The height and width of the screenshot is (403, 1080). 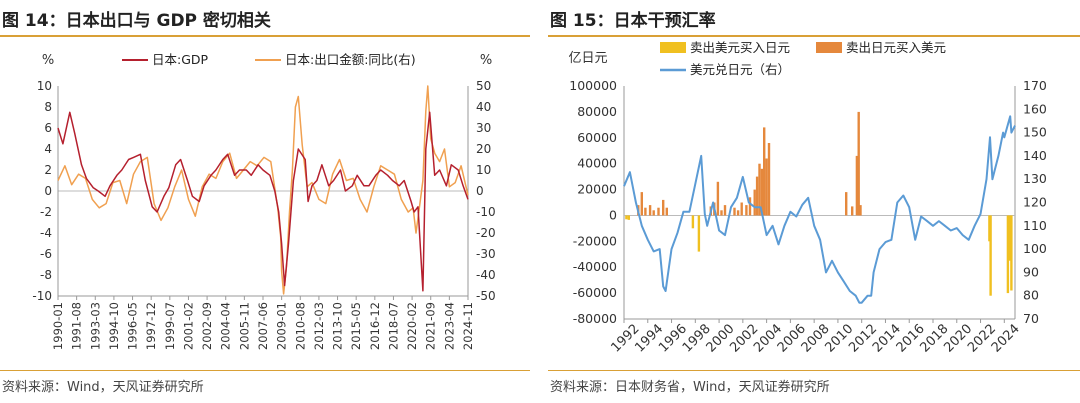 I want to click on y-tick-label-right: 0, so click(x=480, y=191).